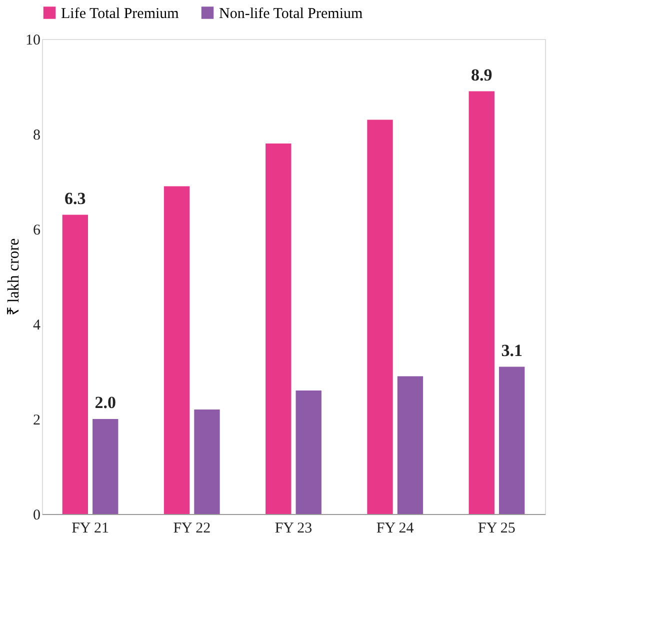 The width and height of the screenshot is (655, 620). I want to click on data-label: 3.1, so click(511, 350).